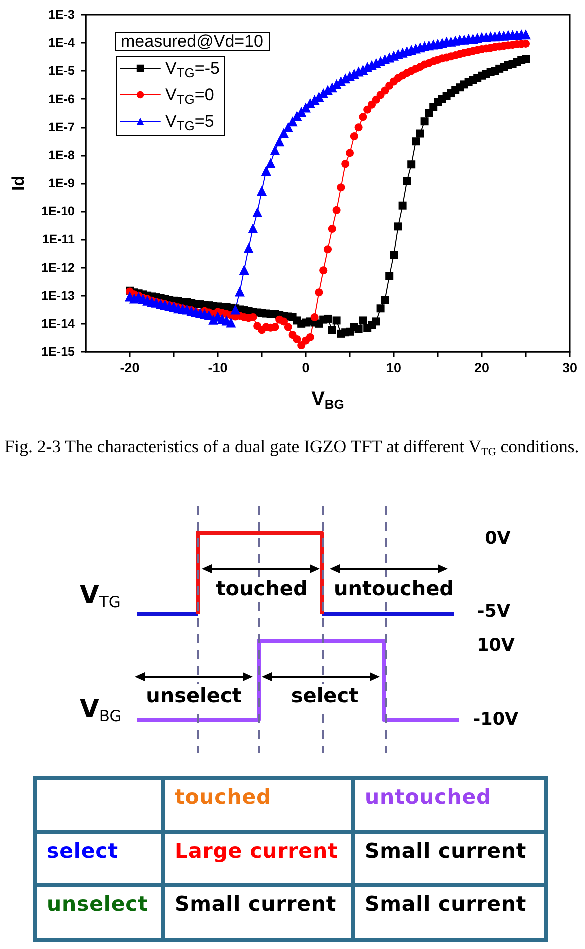  Describe the element at coordinates (59, 239) in the screenshot. I see `y-tick-label: 1E-11` at that location.